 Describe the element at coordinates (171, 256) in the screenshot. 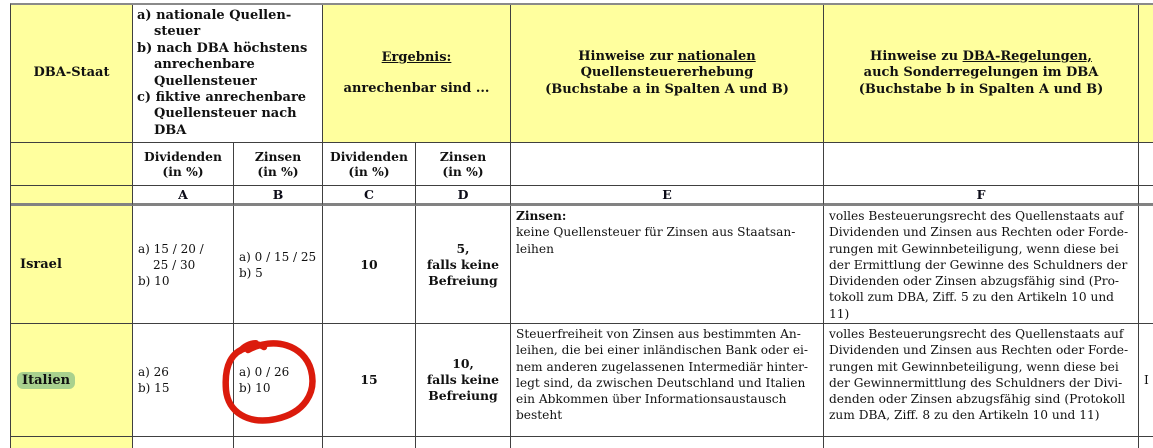

I see `value-a: a) 15 / 20 / 25 / 30` at that location.